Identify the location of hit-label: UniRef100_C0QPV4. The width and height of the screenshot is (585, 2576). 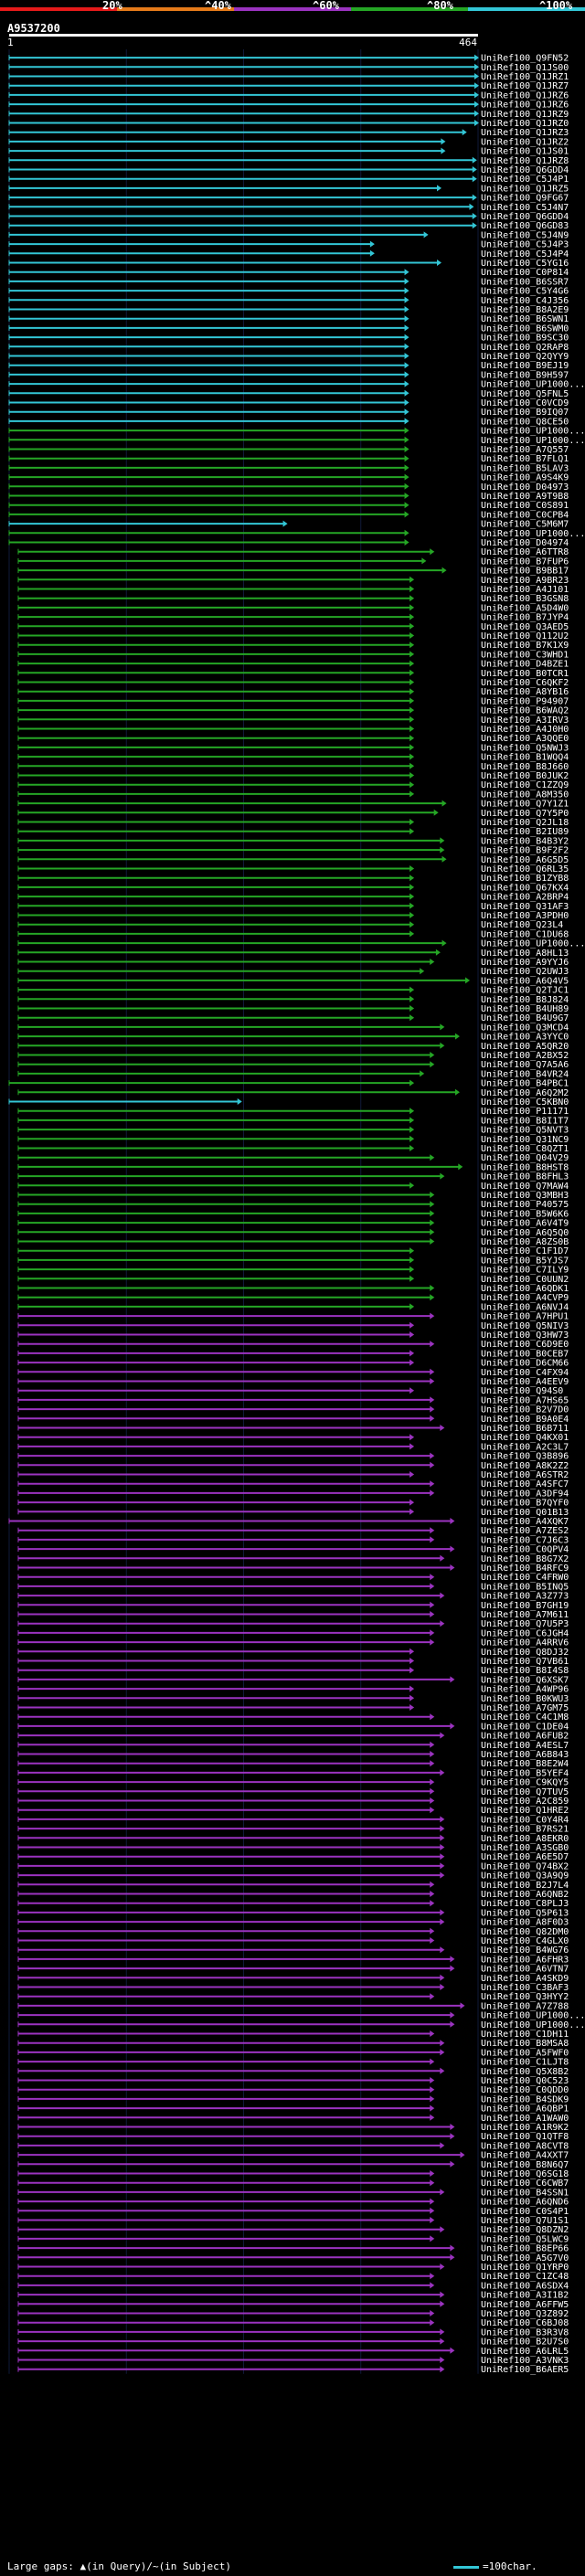
(525, 1550).